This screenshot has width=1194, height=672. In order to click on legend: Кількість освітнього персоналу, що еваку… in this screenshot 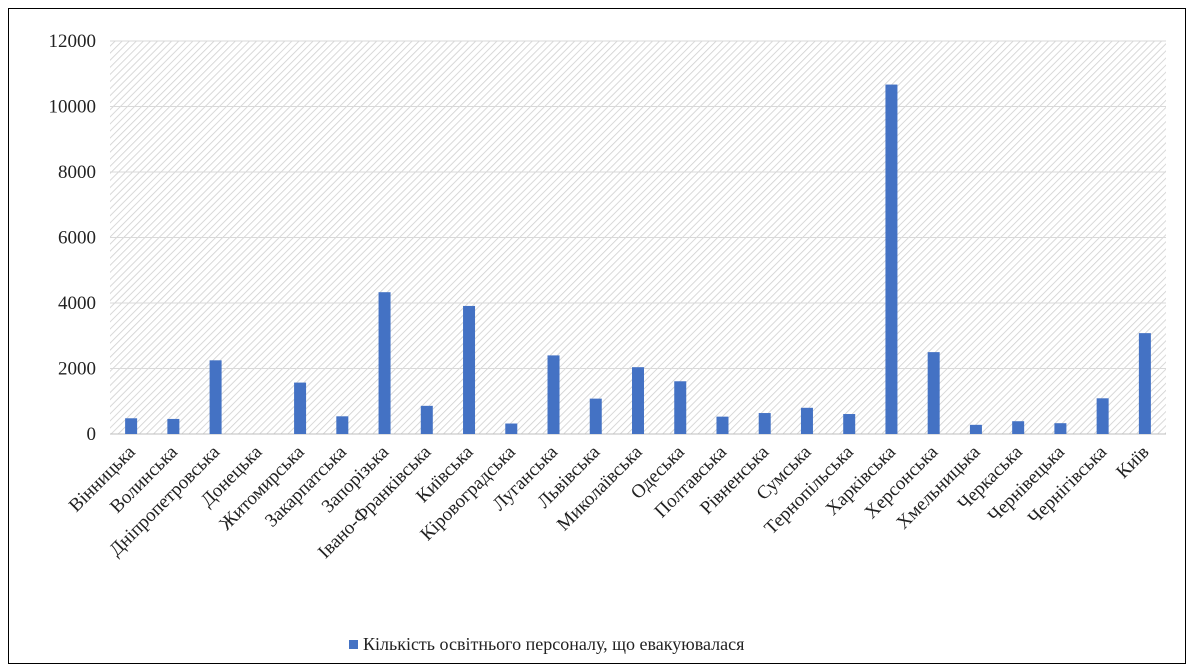, I will do `click(546, 644)`.